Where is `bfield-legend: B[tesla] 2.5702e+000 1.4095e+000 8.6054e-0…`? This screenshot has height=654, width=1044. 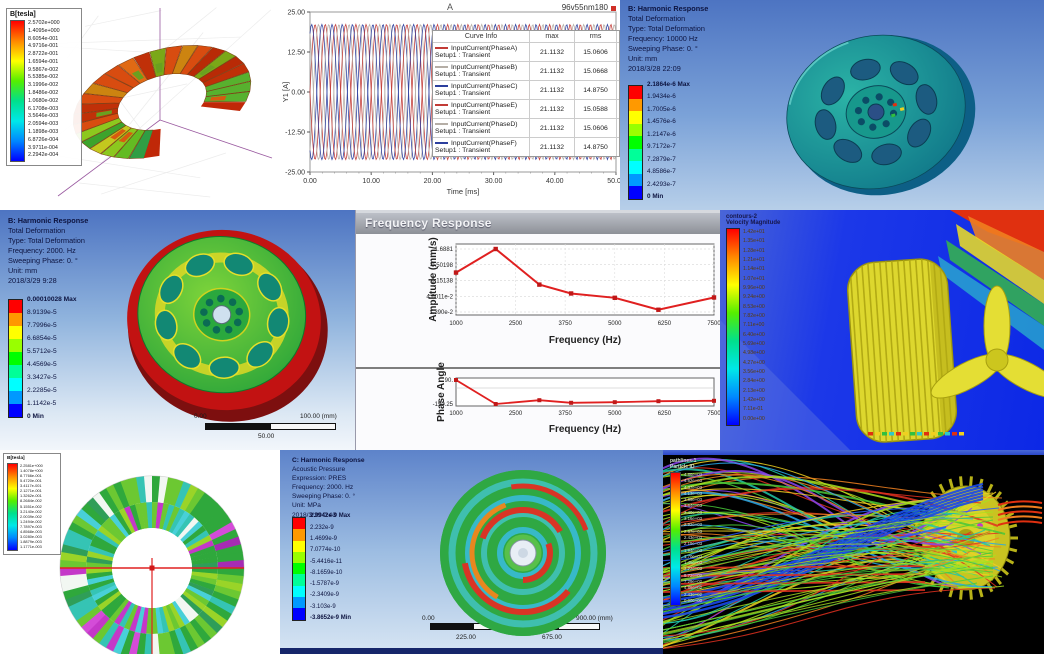 bfield-legend: B[tesla] 2.5702e+000 1.4095e+000 8.6054e-0… is located at coordinates (44, 87).